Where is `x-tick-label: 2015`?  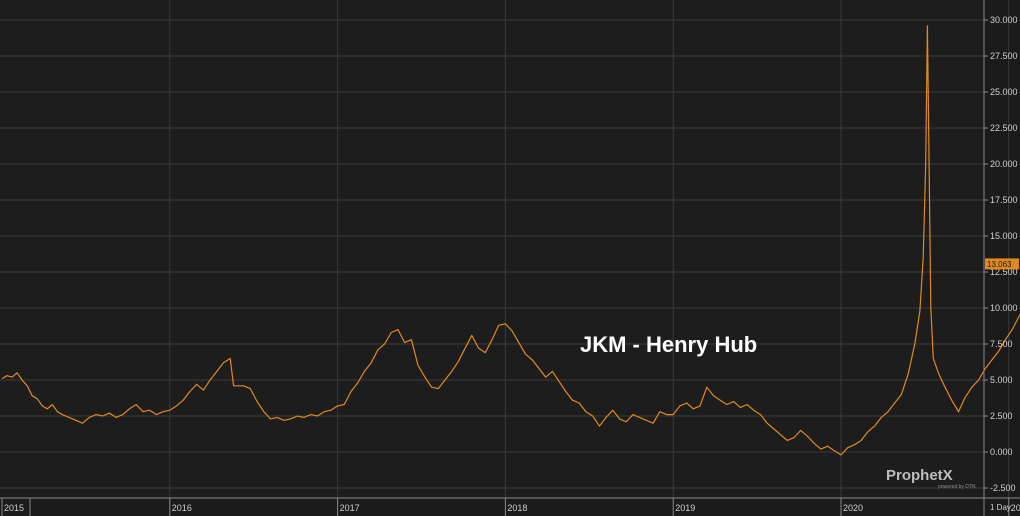
x-tick-label: 2015 is located at coordinates (14, 508).